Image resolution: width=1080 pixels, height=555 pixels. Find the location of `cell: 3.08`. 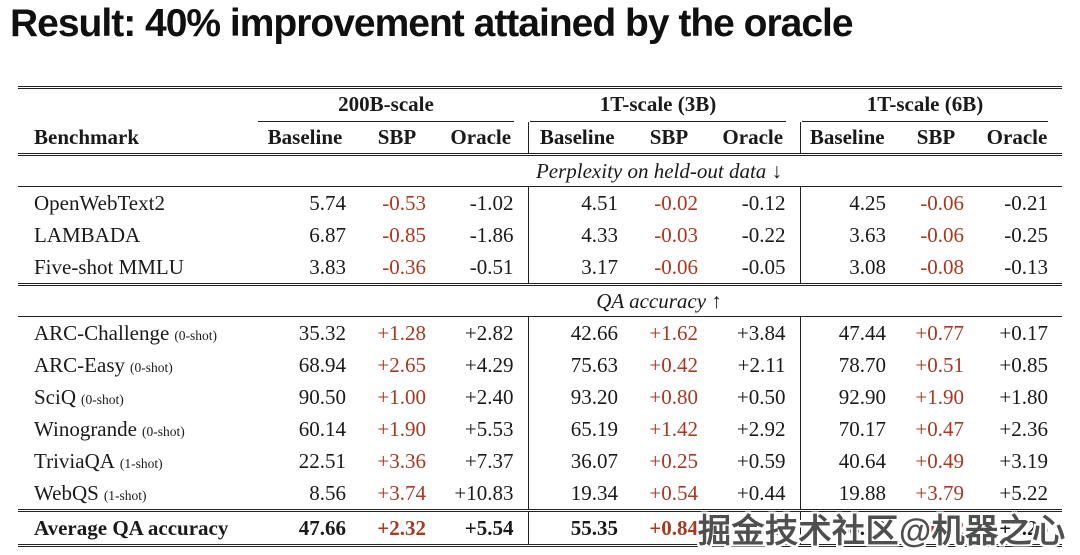

cell: 3.08 is located at coordinates (849, 268).